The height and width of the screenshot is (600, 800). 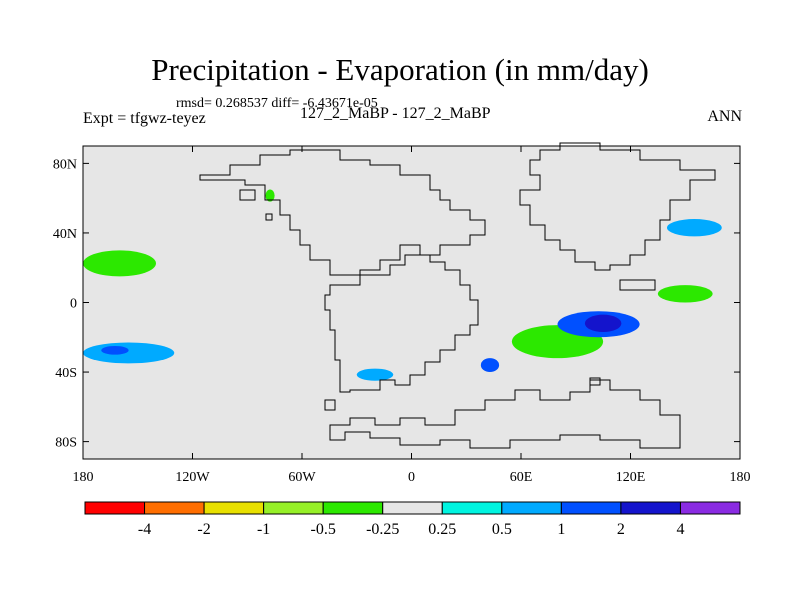 What do you see at coordinates (685, 294) in the screenshot?
I see `region-light-green-west-pacific` at bounding box center [685, 294].